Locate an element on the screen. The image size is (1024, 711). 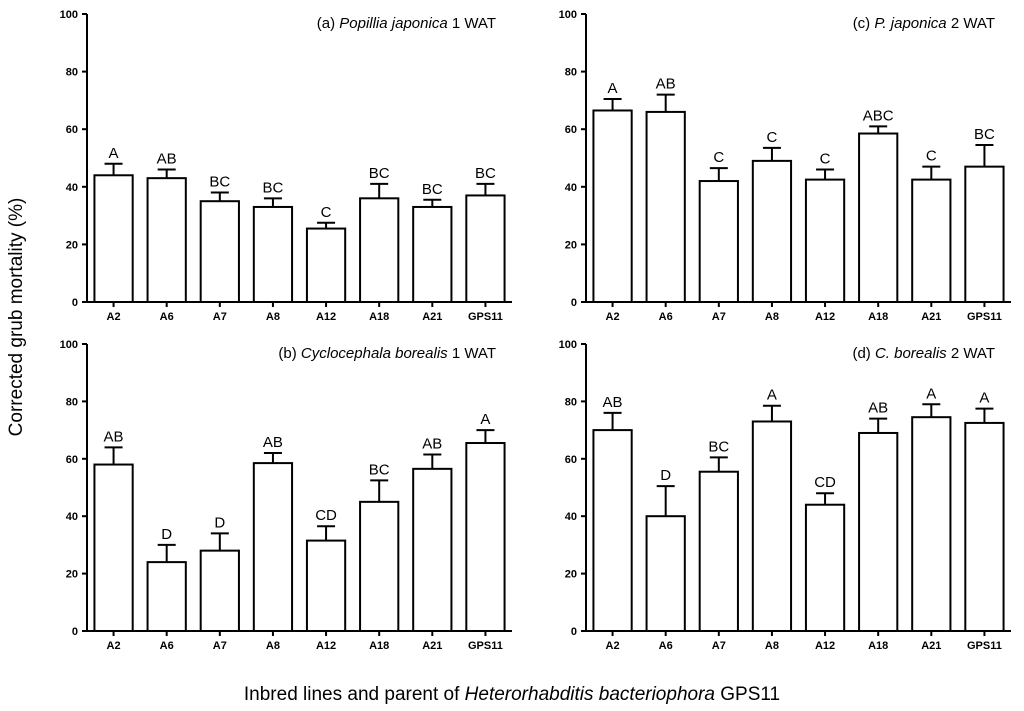
panel-title-prefix: (b) is located at coordinates (289, 353).